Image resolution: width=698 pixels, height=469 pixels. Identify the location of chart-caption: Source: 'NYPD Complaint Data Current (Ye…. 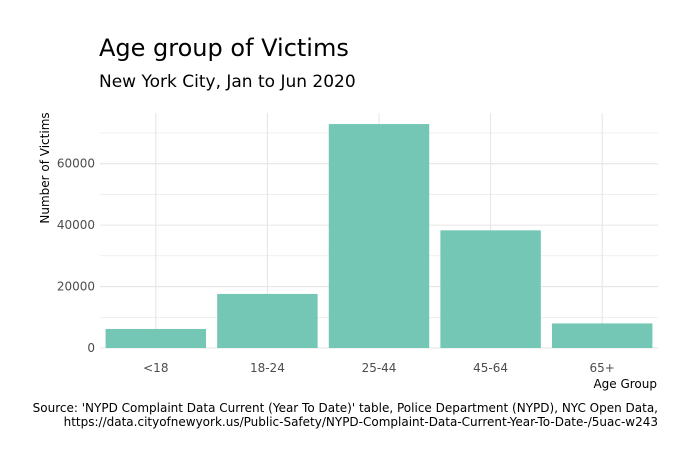
(345, 415).